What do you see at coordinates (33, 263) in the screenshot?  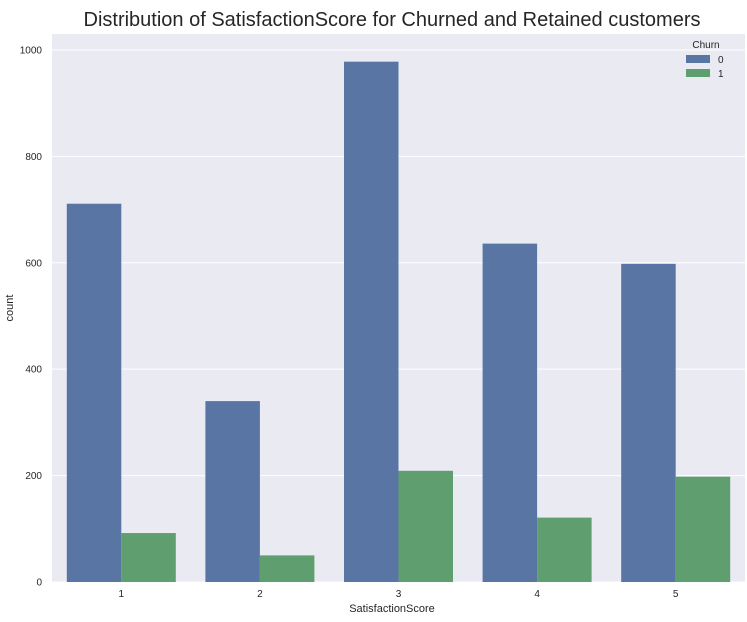 I see `y-tick-label: 600` at bounding box center [33, 263].